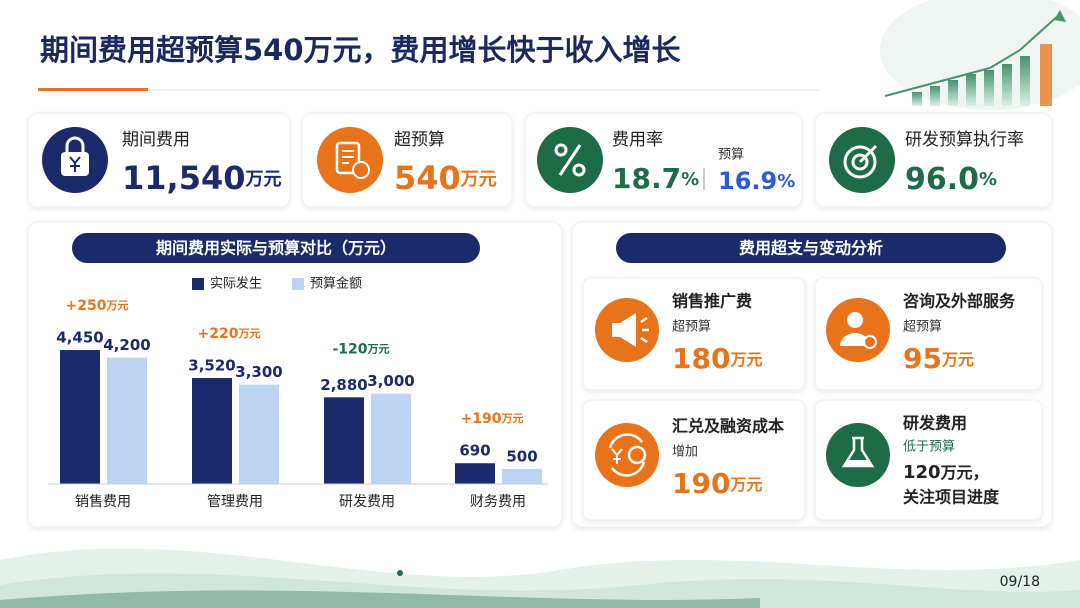 This screenshot has width=1080, height=608. I want to click on card-number: 120, so click(922, 472).